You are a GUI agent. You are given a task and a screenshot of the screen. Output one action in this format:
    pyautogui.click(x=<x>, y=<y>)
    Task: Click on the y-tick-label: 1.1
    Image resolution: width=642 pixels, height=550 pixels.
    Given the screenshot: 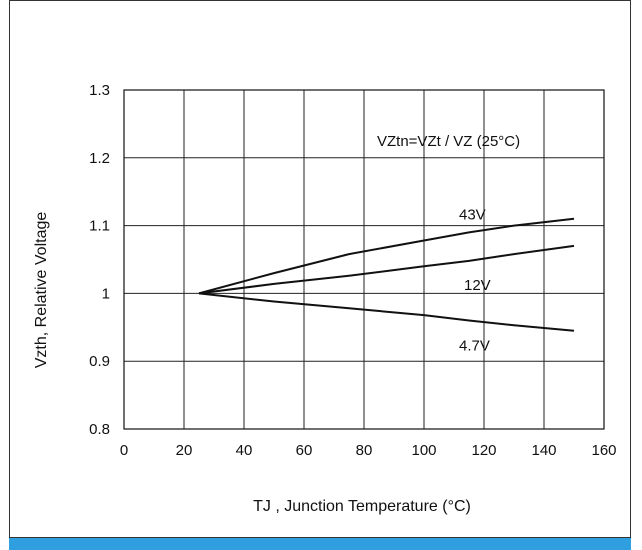 What is the action you would take?
    pyautogui.click(x=99, y=226)
    